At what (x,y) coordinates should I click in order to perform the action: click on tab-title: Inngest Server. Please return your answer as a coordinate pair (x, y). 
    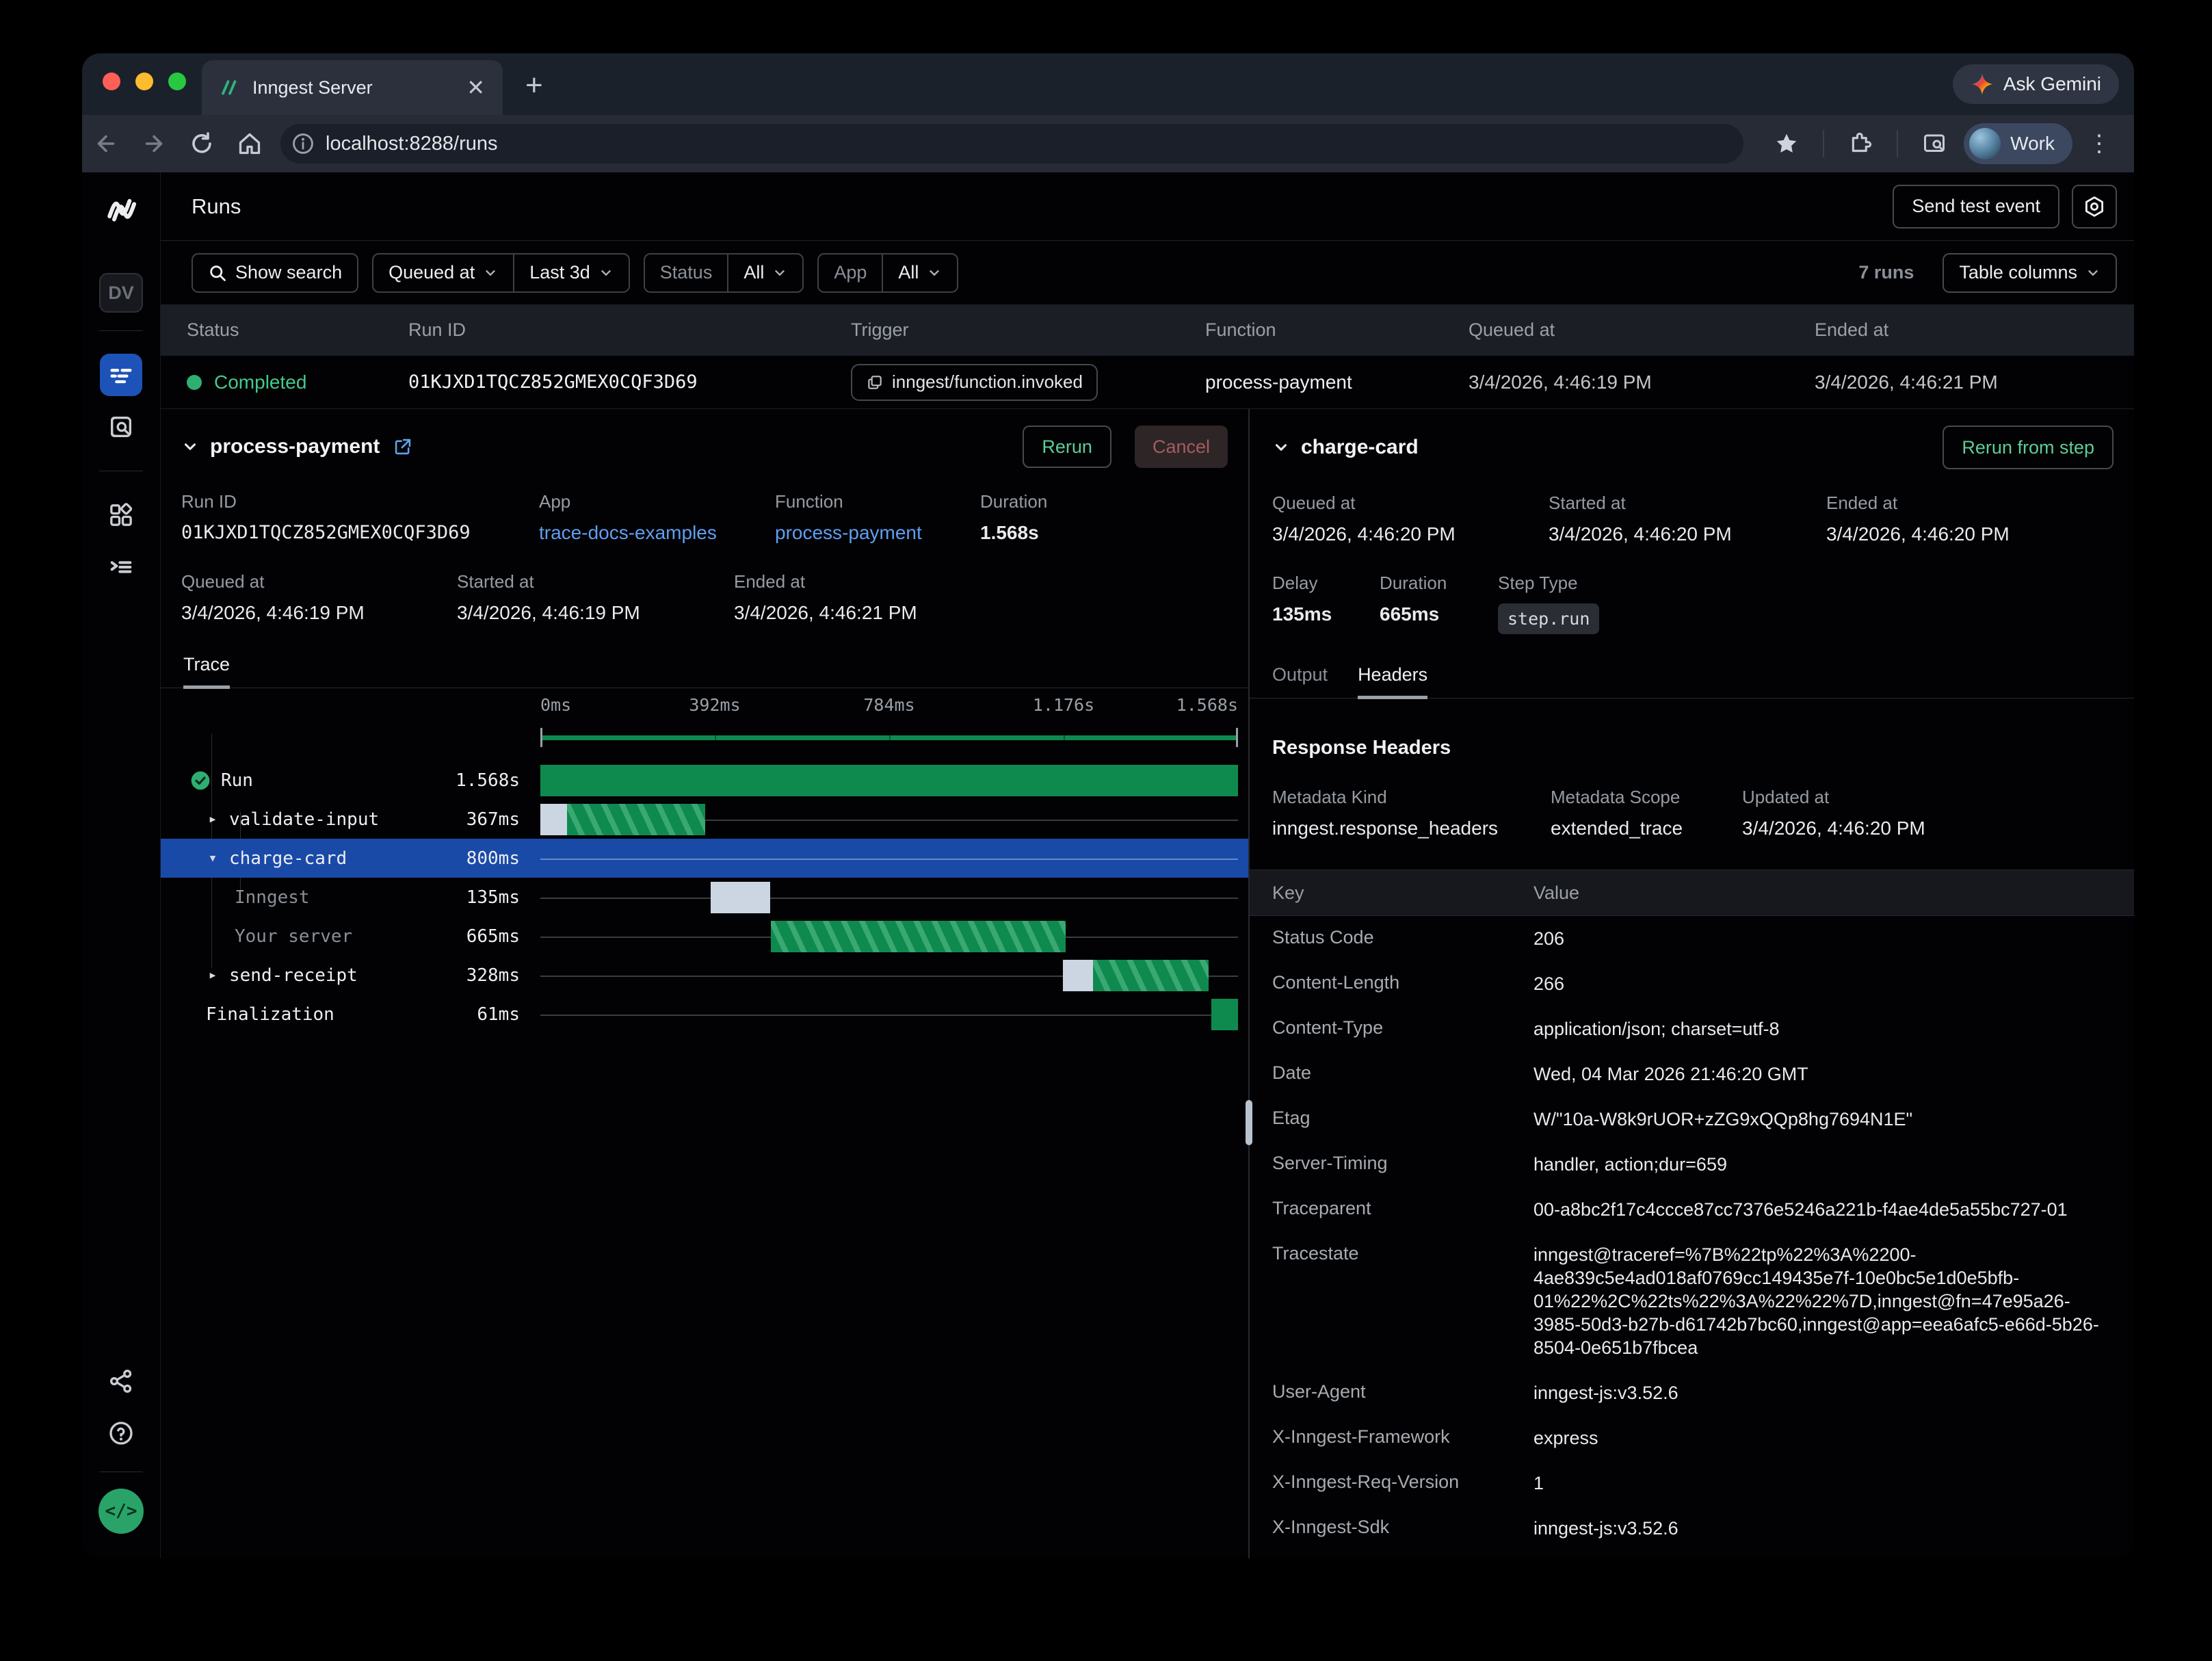
    Looking at the image, I should click on (312, 87).